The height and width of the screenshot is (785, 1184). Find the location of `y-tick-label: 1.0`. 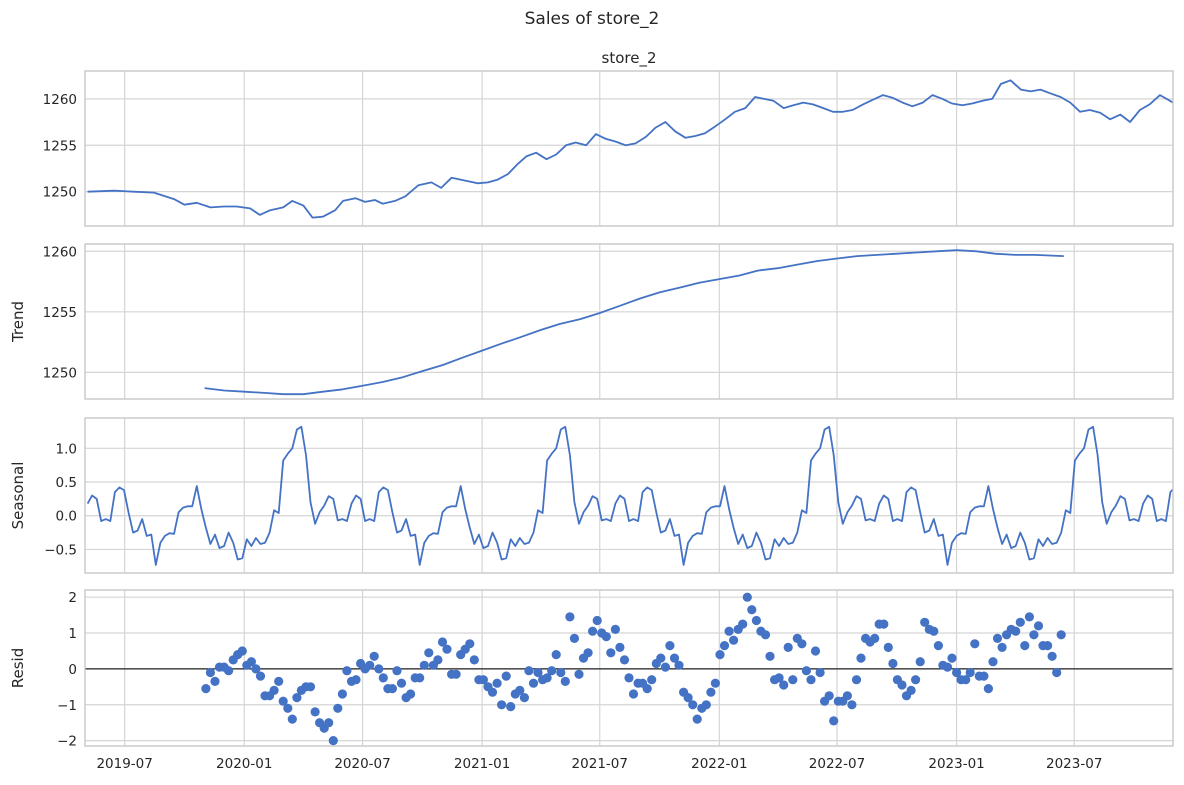

y-tick-label: 1.0 is located at coordinates (66, 449).